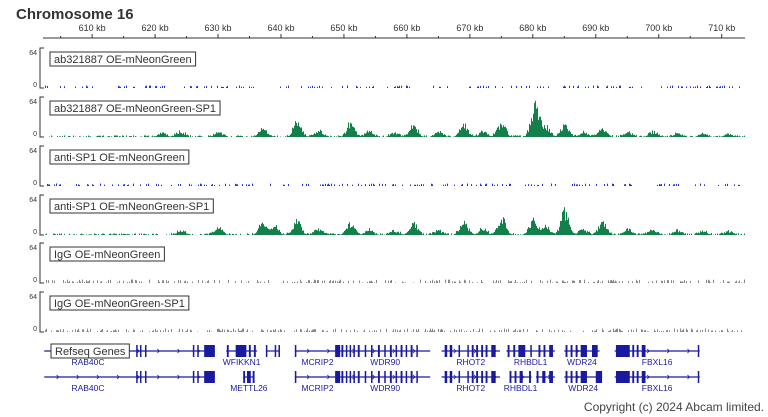  Describe the element at coordinates (123, 60) in the screenshot. I see `track-label: ab321887 OE-mNeonGreen` at that location.